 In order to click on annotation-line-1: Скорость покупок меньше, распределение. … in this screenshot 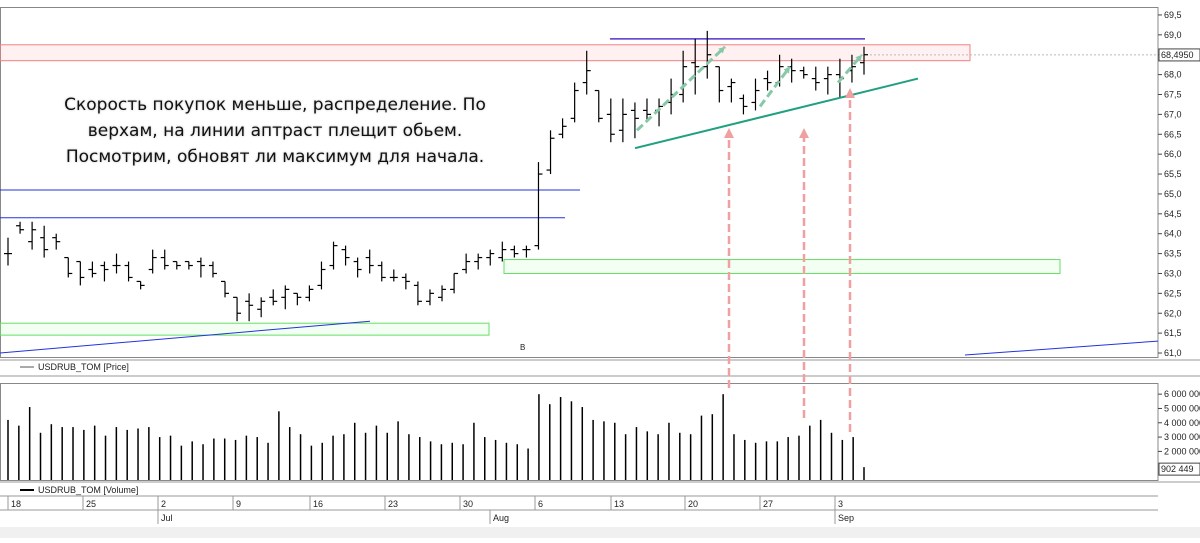, I will do `click(275, 105)`.